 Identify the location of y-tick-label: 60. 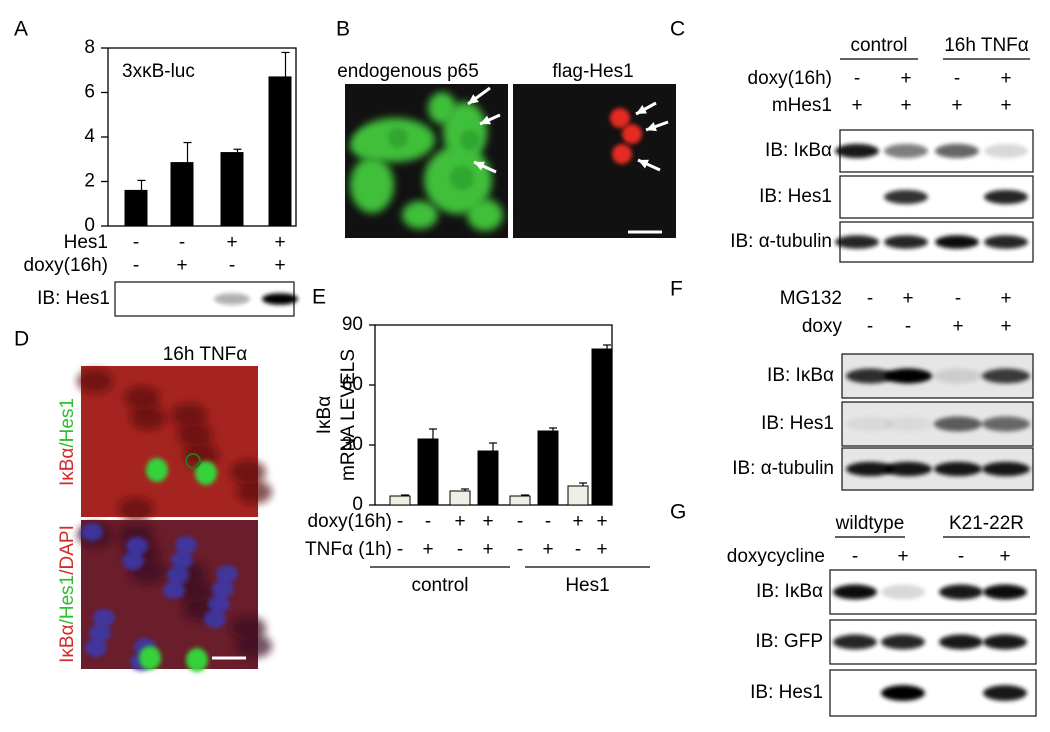
(352, 384).